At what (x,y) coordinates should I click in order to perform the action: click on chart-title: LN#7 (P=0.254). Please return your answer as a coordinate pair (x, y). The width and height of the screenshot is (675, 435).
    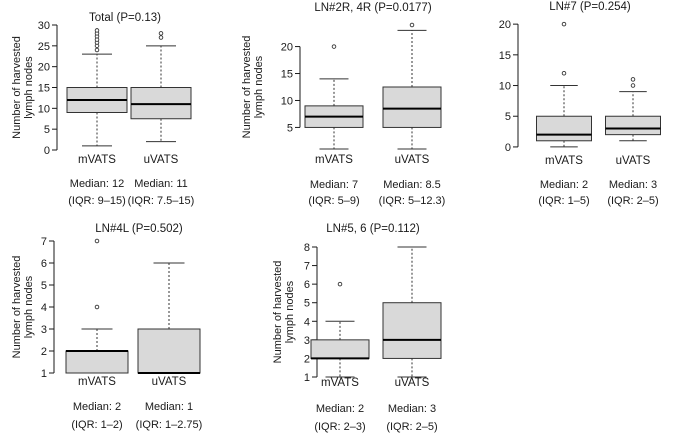
    Looking at the image, I should click on (590, 7).